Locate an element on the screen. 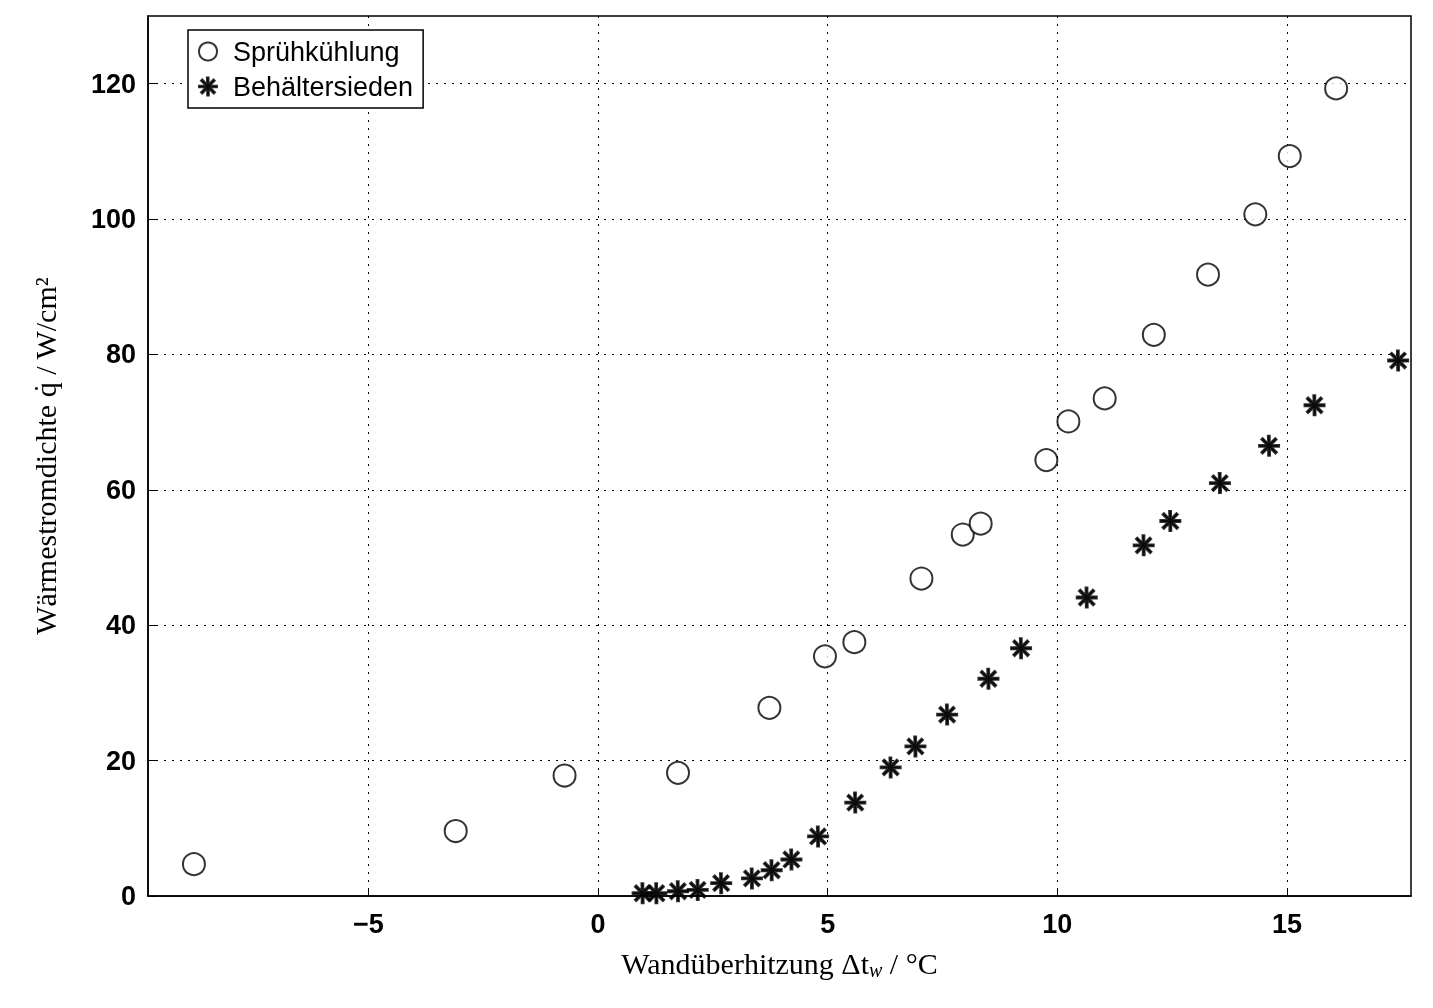 This screenshot has height=1008, width=1433. y-tick-label: 0 is located at coordinates (128, 896).